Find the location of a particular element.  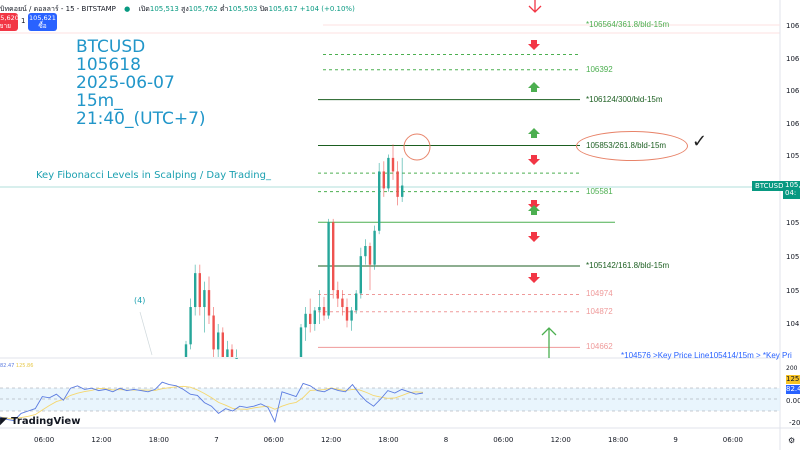

checkmark-icon: ✓ is located at coordinates (700, 141).